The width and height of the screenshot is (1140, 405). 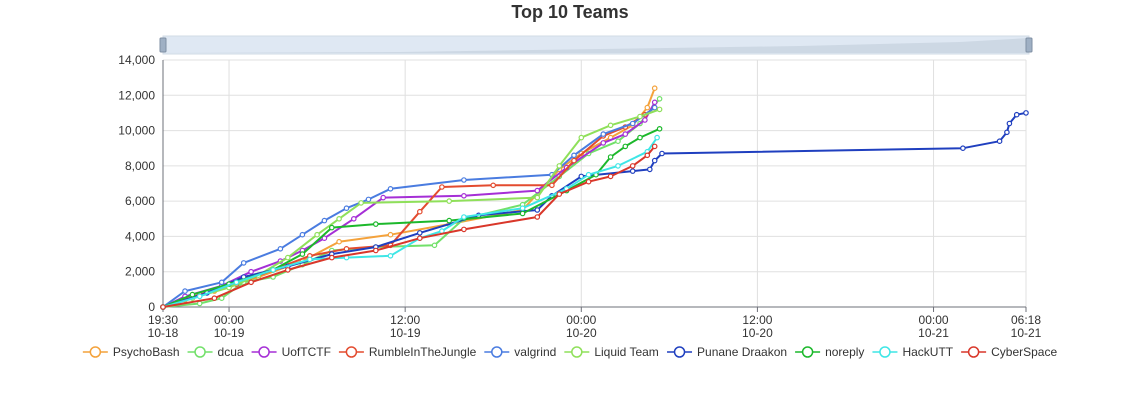 What do you see at coordinates (611, 352) in the screenshot?
I see `legend-item-liquid-team: Liquid Team` at bounding box center [611, 352].